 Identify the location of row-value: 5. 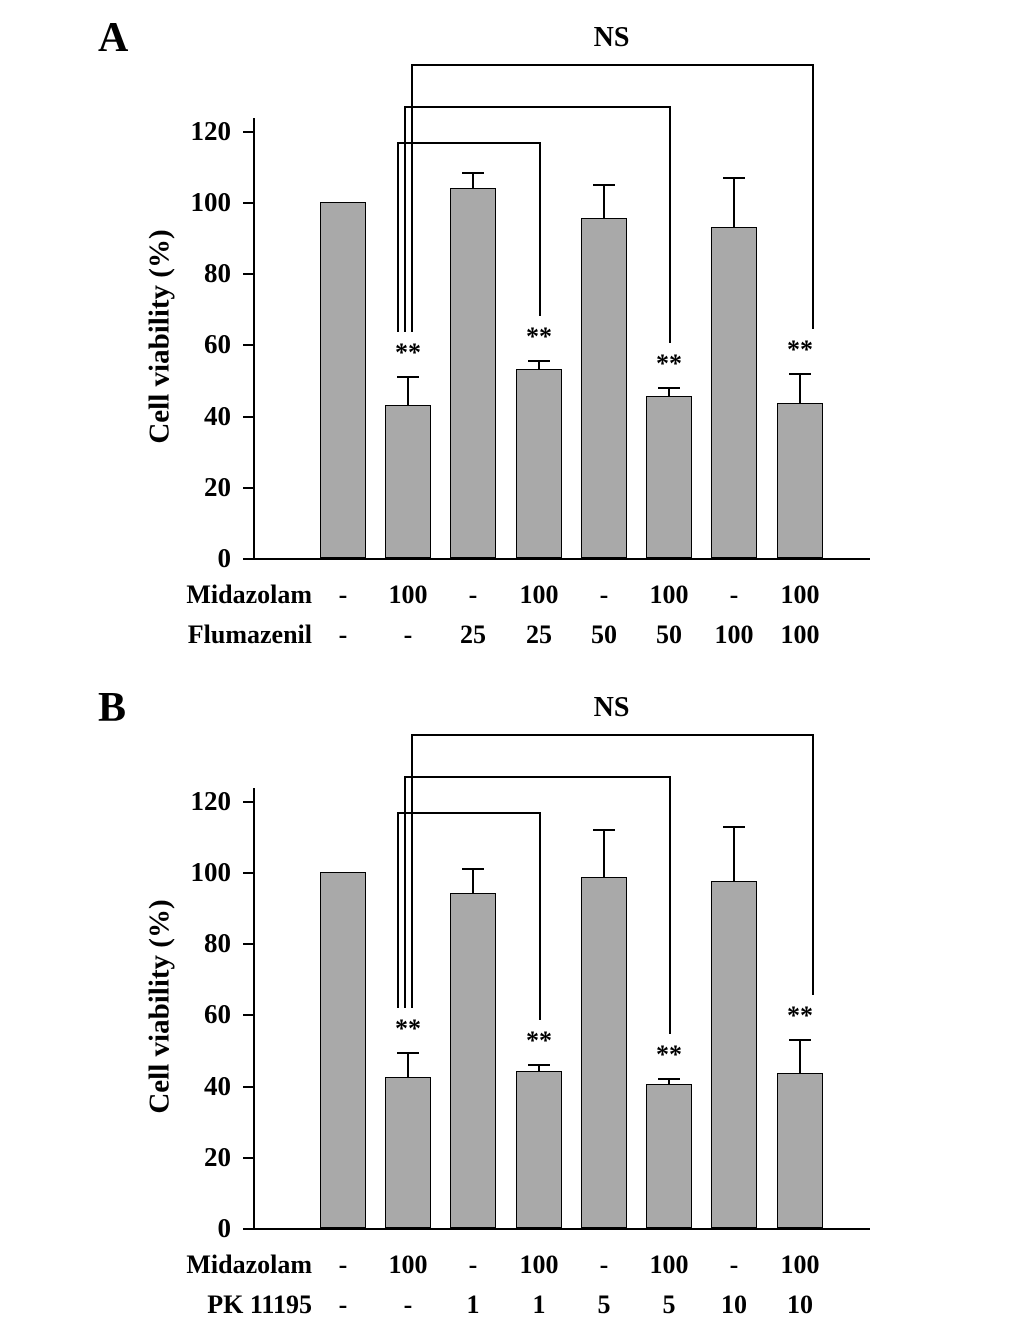
(669, 1304).